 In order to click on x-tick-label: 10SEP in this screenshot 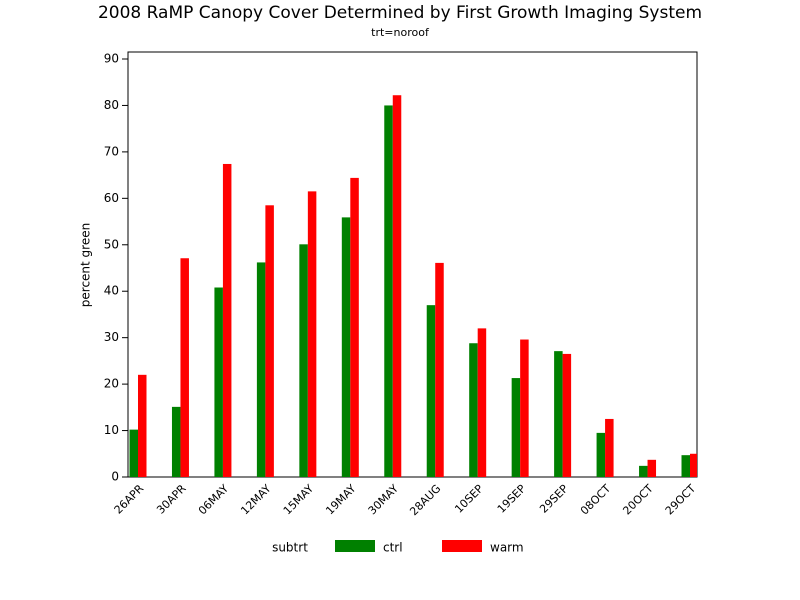, I will do `click(469, 499)`.